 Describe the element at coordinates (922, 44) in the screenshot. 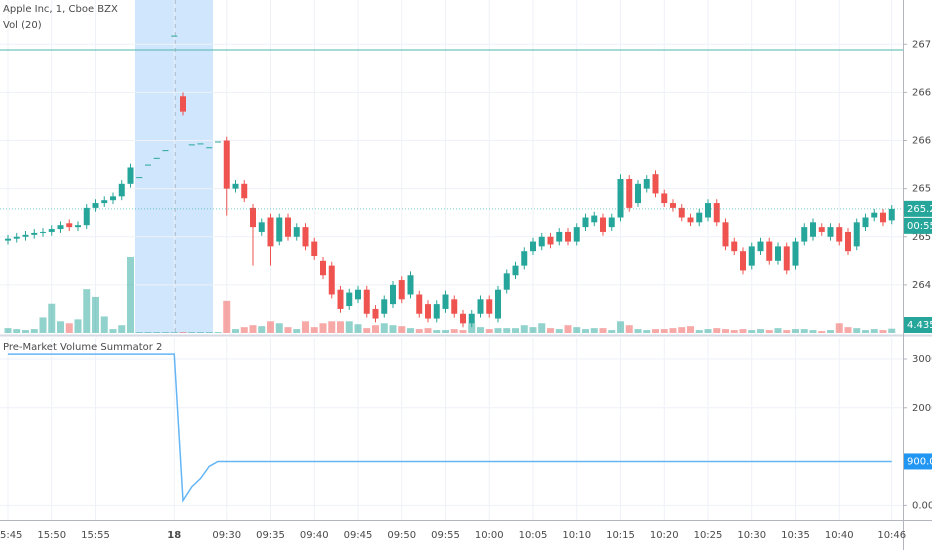

I see `y-tick-label: 267.00` at that location.